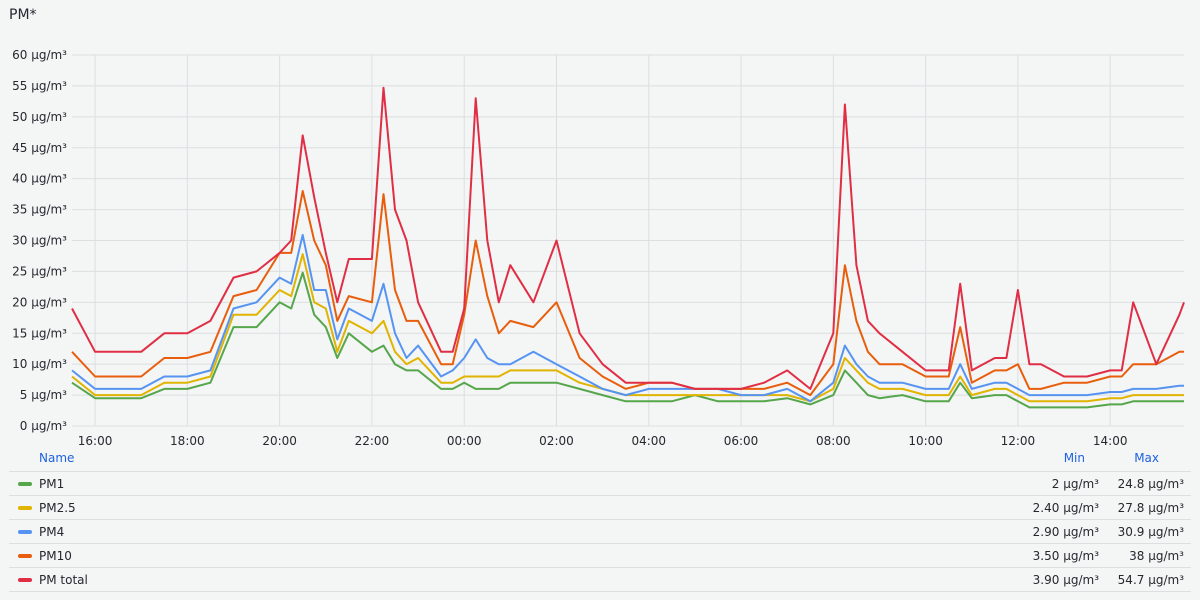 The height and width of the screenshot is (600, 1200). What do you see at coordinates (1075, 484) in the screenshot?
I see `legend-min-value: 2 µg/m³` at bounding box center [1075, 484].